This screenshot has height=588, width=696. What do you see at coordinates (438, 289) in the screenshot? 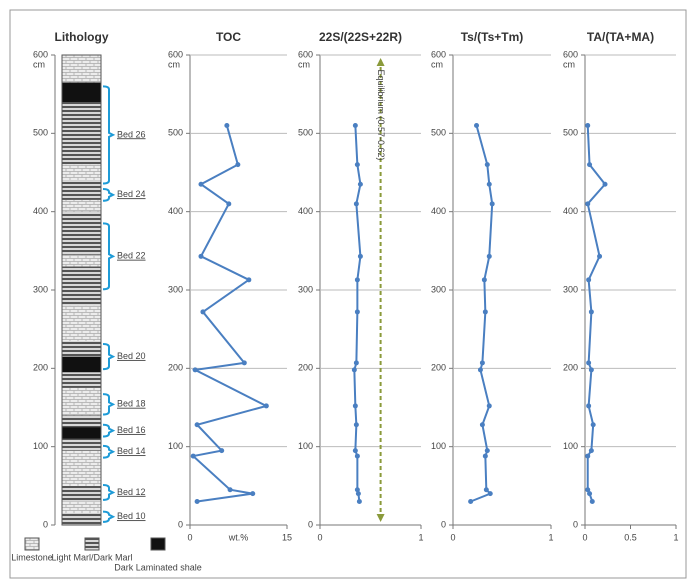
I see `y-tick-label: 300` at bounding box center [438, 289].